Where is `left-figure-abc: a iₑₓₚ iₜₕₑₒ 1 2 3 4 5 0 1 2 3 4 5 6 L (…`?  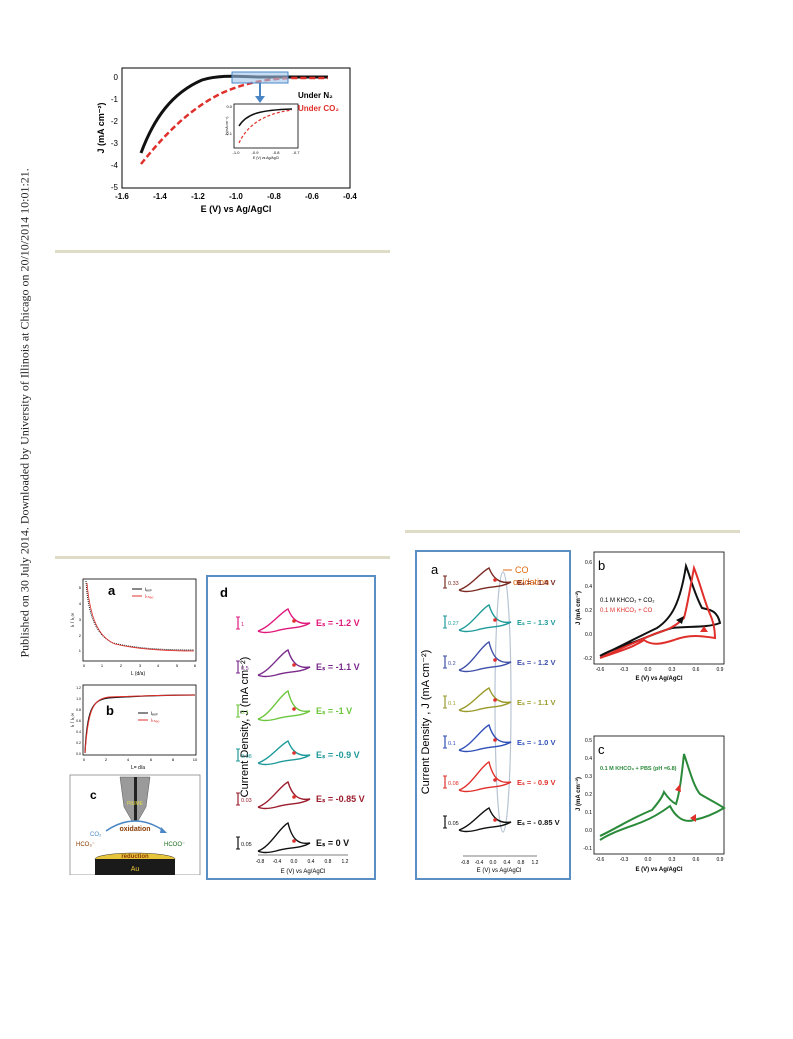
left-figure-abc: a iₑₓₚ iₜₕₑₒ 1 2 3 4 5 0 1 2 3 4 5 6 L (… is located at coordinates (135, 726).